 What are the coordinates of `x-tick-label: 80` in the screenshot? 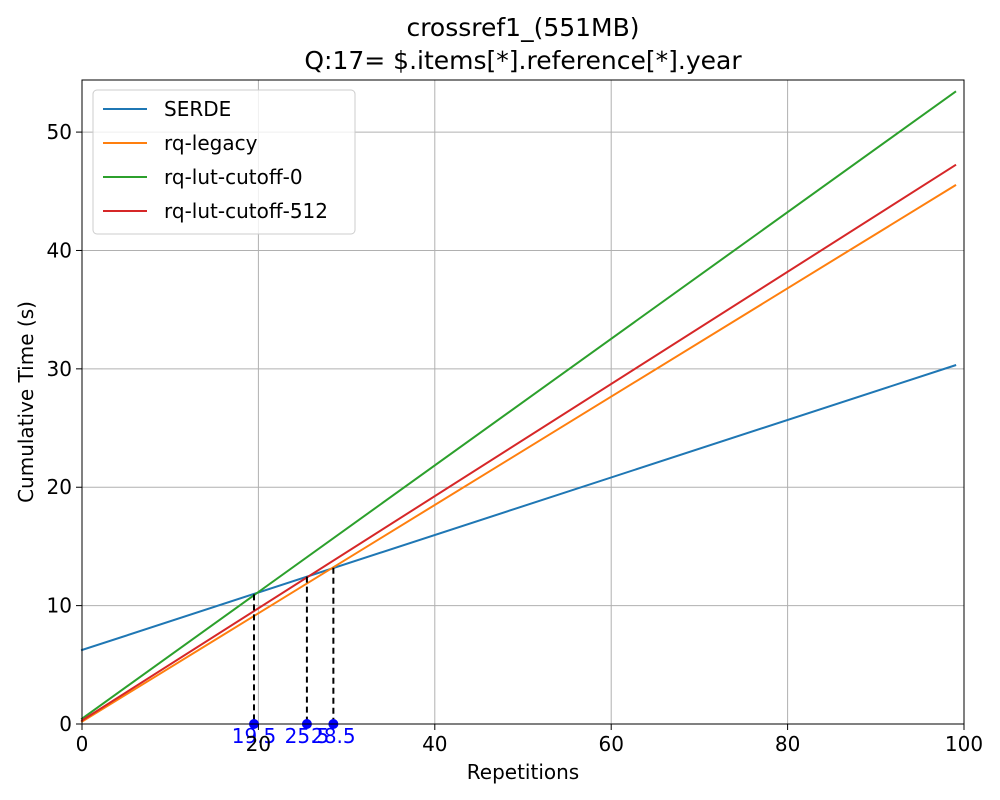 It's located at (787, 744).